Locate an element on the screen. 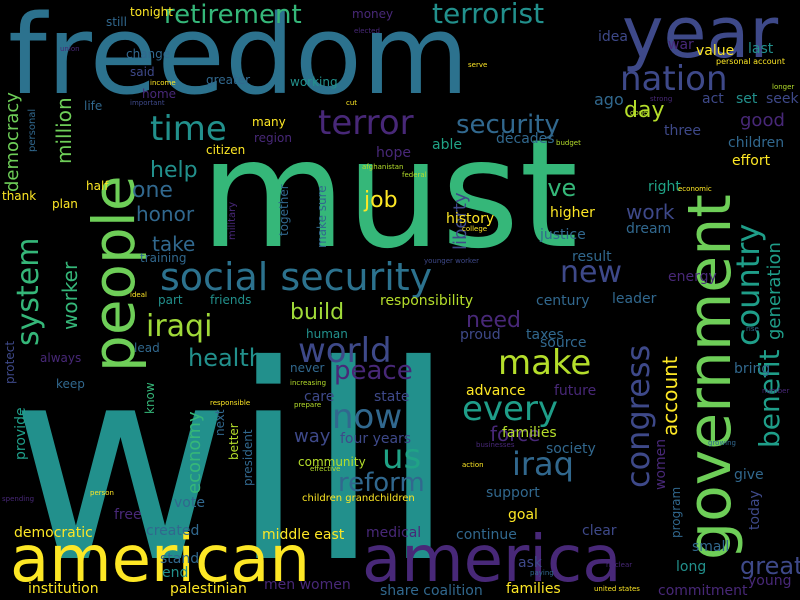 The height and width of the screenshot is (600, 800). cloud-word: iraqi is located at coordinates (179, 326).